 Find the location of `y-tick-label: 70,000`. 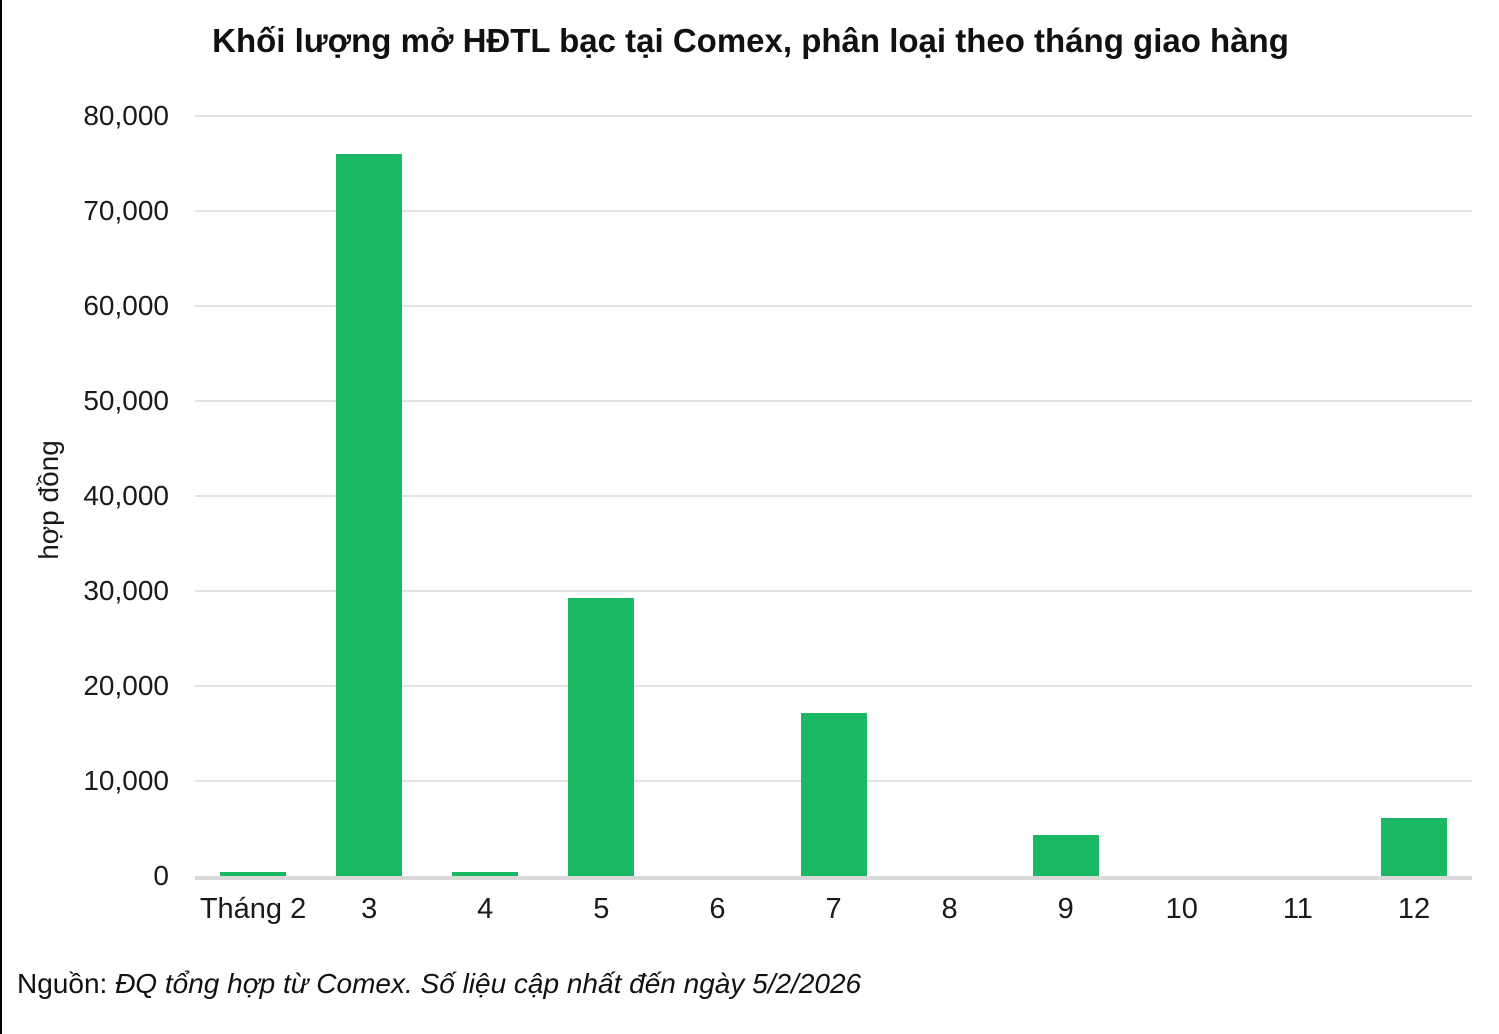

y-tick-label: 70,000 is located at coordinates (126, 210).